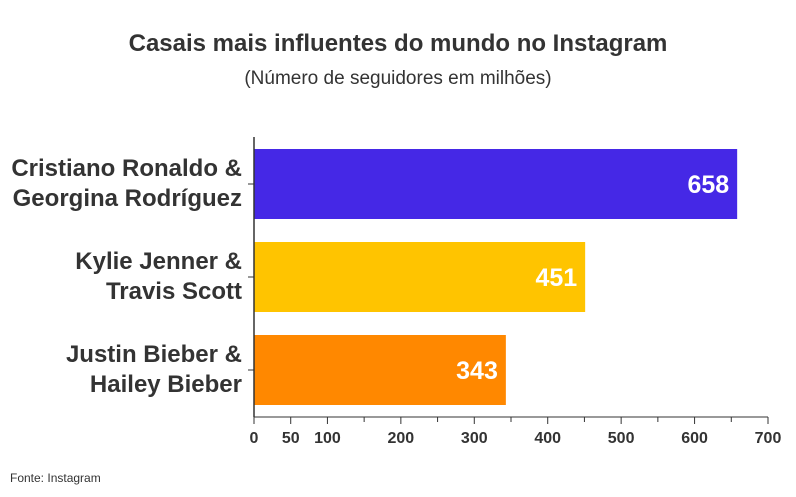 This screenshot has height=497, width=796. What do you see at coordinates (126, 168) in the screenshot?
I see `category-label-0-line-0: Cristiano Ronaldo &` at bounding box center [126, 168].